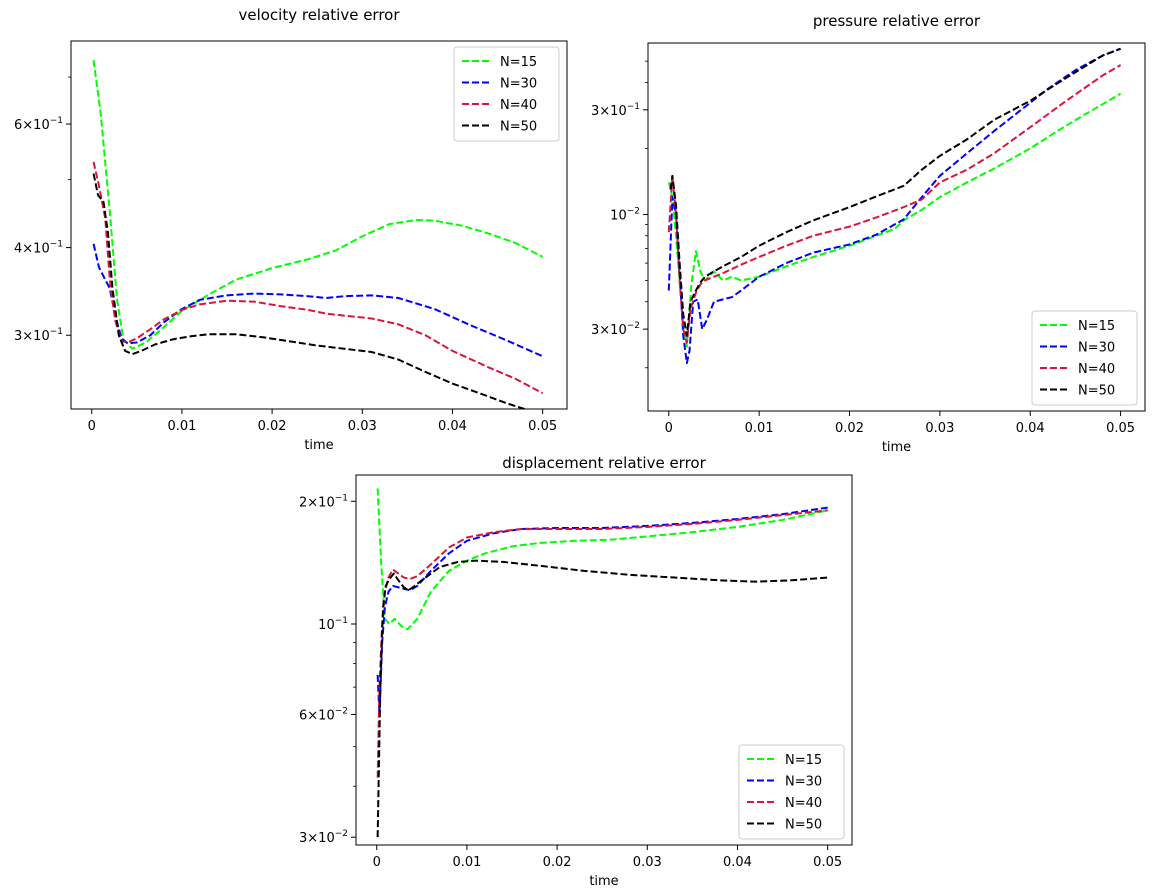  I want to click on y-tick-label: 10⁻², so click(625, 214).